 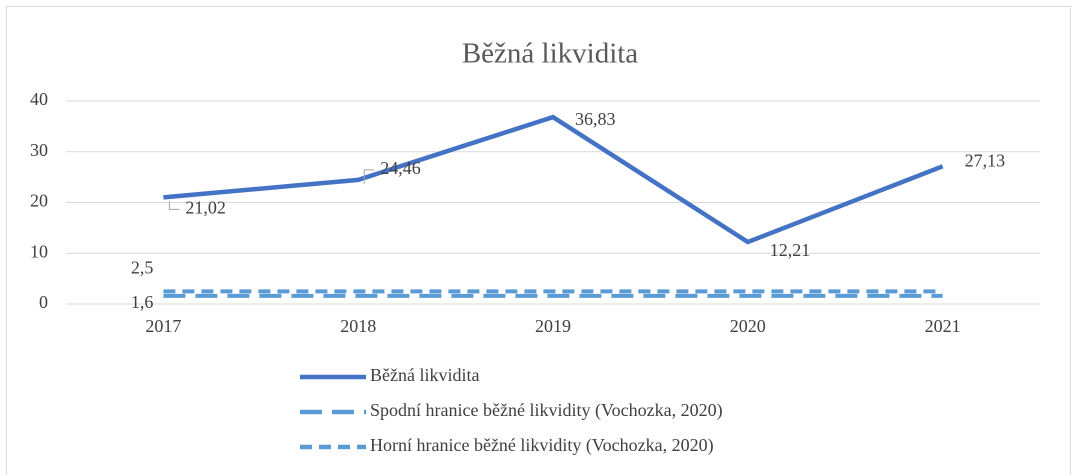 I want to click on legend-label: Běžná likvidita, so click(x=424, y=375).